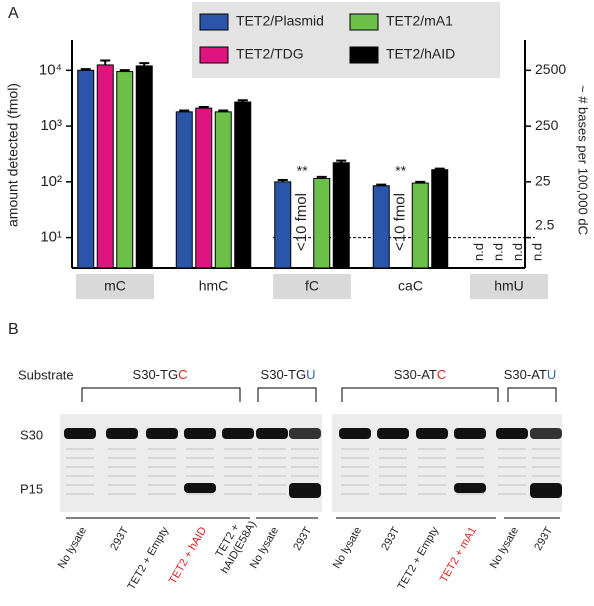 Image resolution: width=594 pixels, height=606 pixels. What do you see at coordinates (319, 394) in the screenshot?
I see `brackets` at bounding box center [319, 394].